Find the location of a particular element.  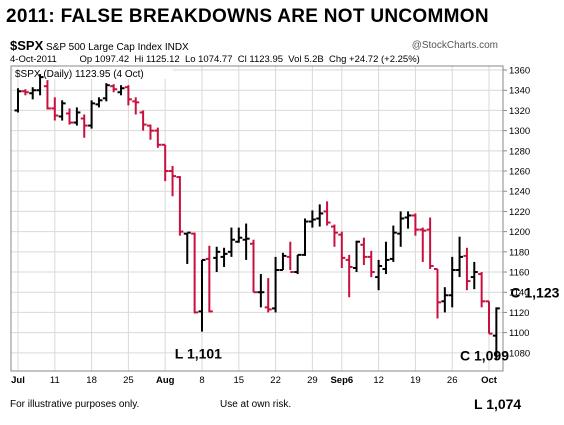

x-tick-label: 22 is located at coordinates (275, 380).